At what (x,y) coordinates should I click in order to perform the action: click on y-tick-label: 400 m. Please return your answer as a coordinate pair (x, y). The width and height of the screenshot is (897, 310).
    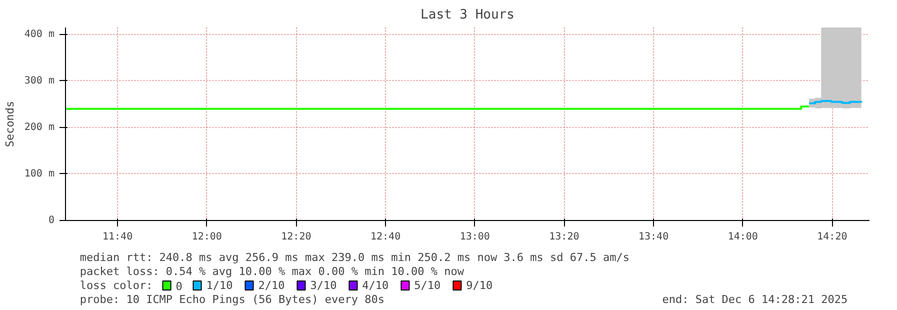
    Looking at the image, I should click on (39, 34).